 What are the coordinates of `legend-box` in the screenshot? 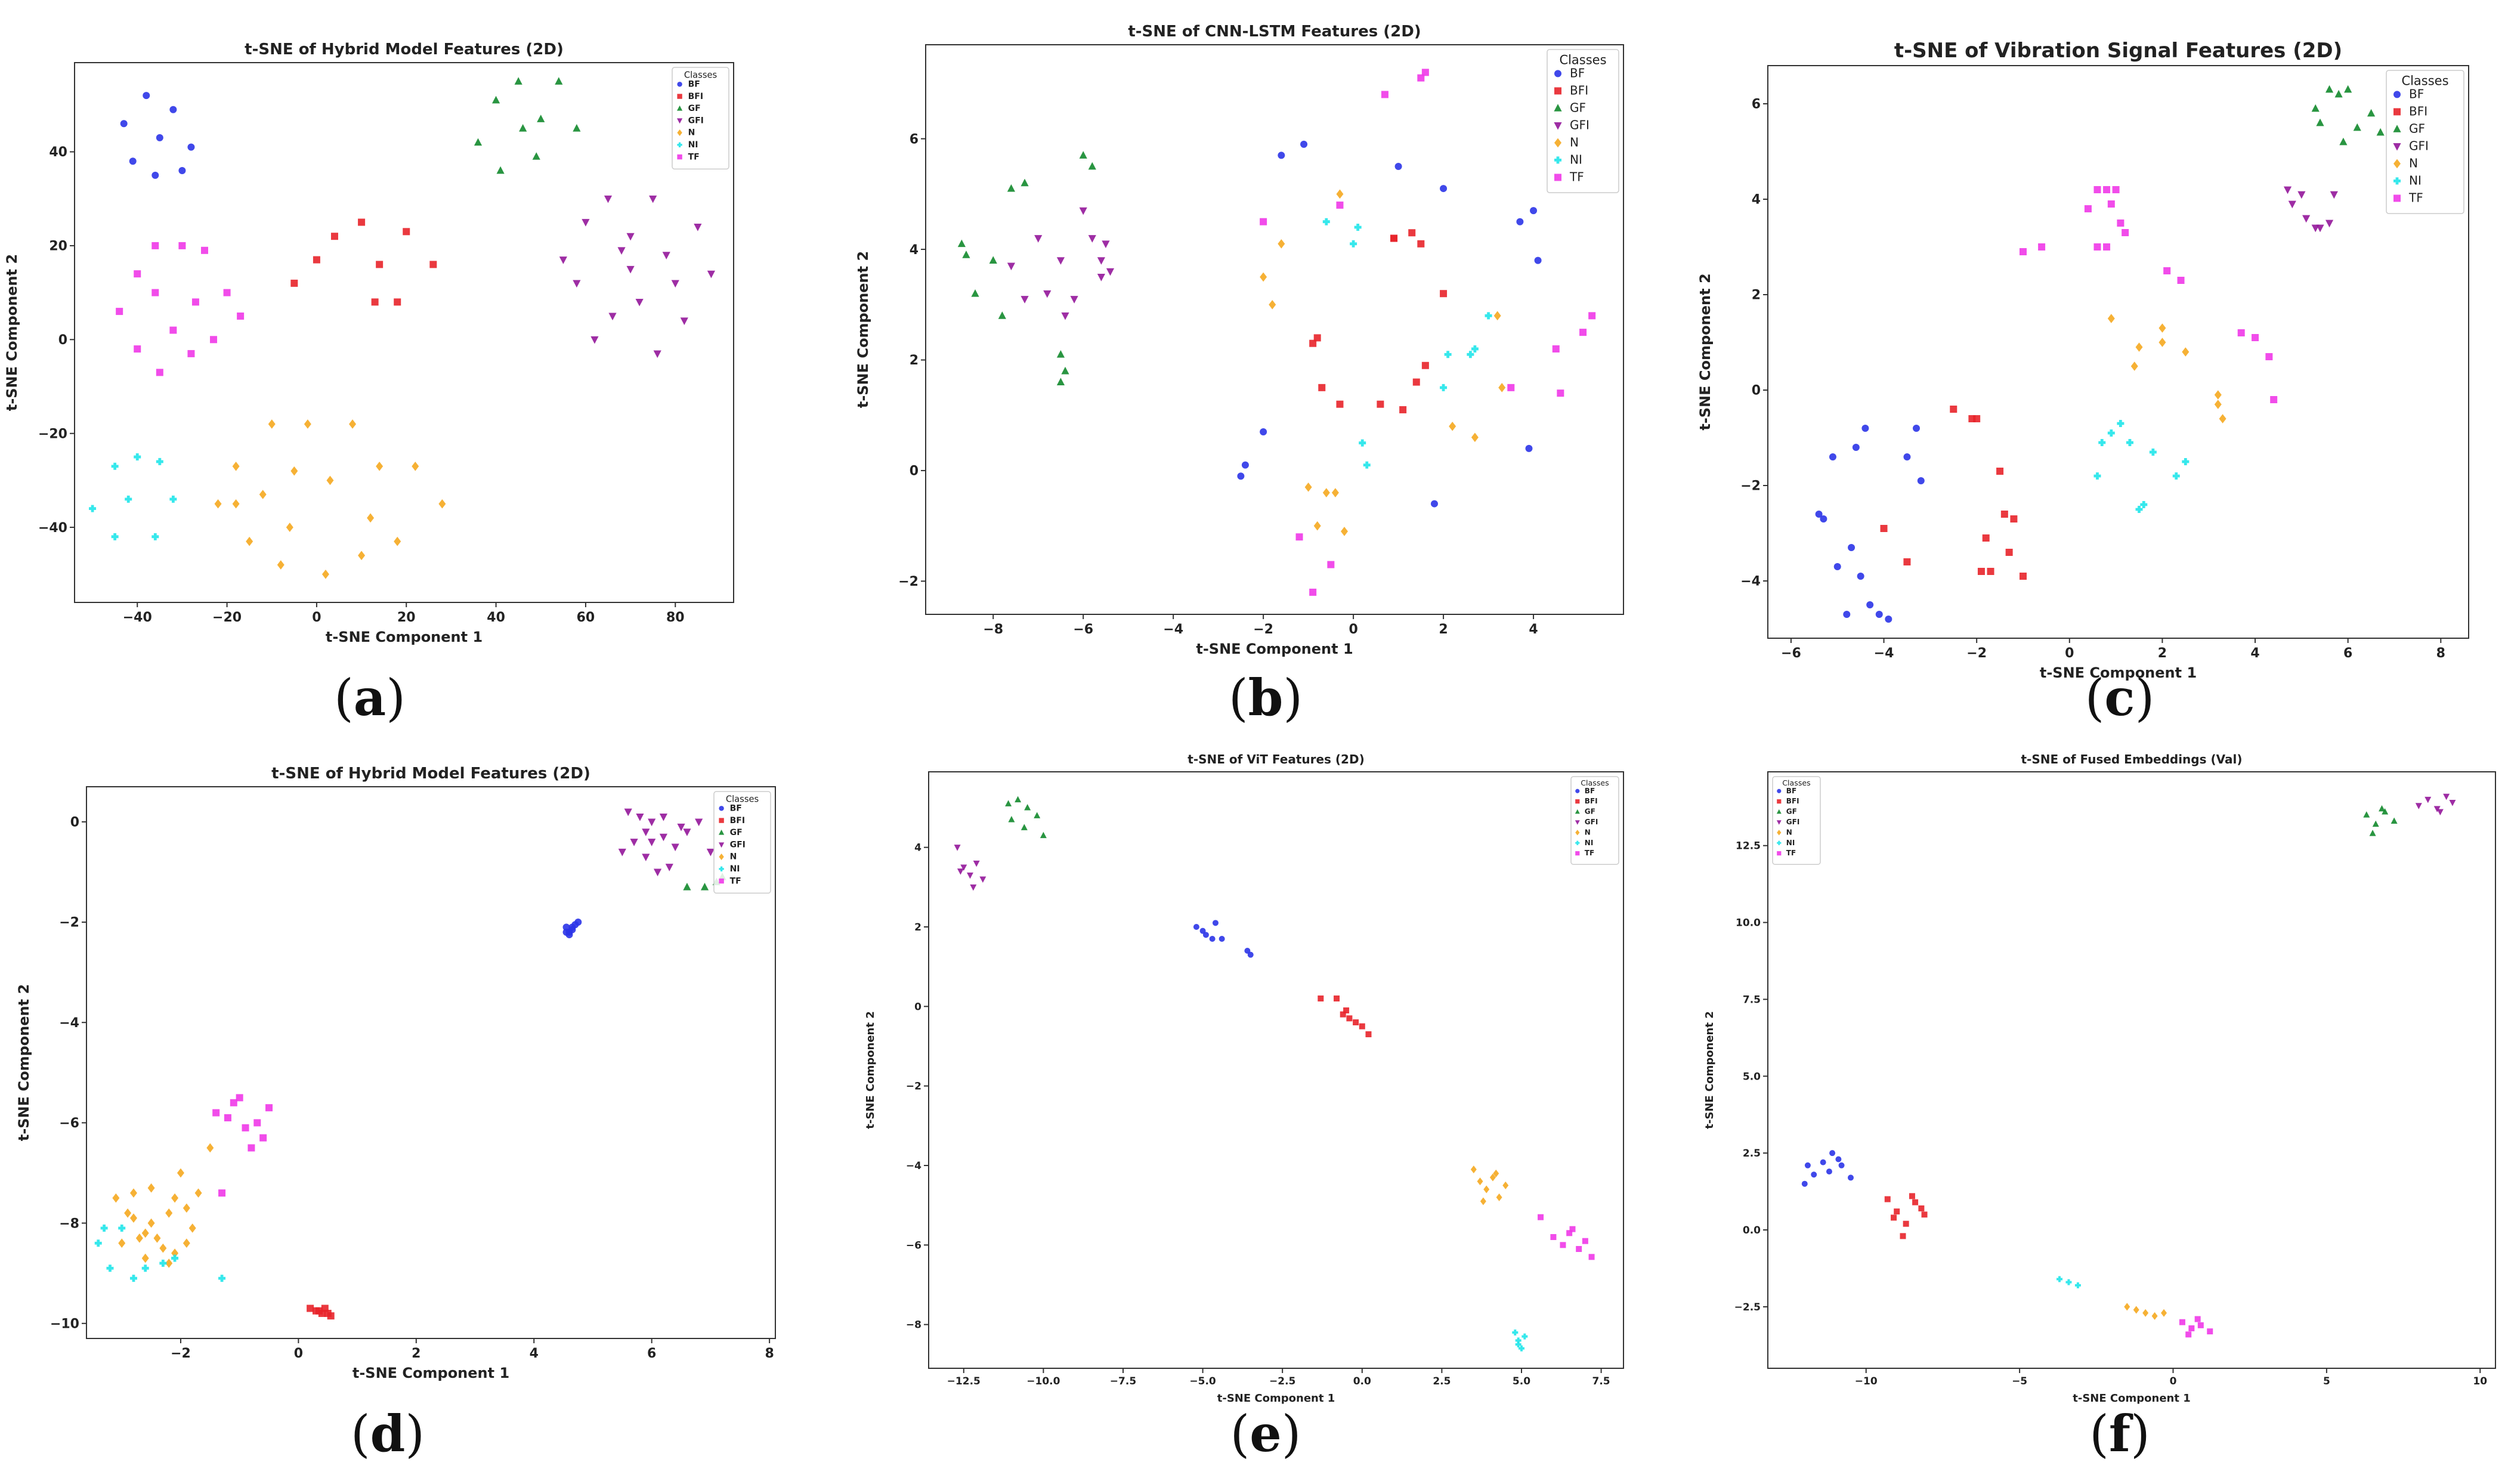 It's located at (2425, 142).